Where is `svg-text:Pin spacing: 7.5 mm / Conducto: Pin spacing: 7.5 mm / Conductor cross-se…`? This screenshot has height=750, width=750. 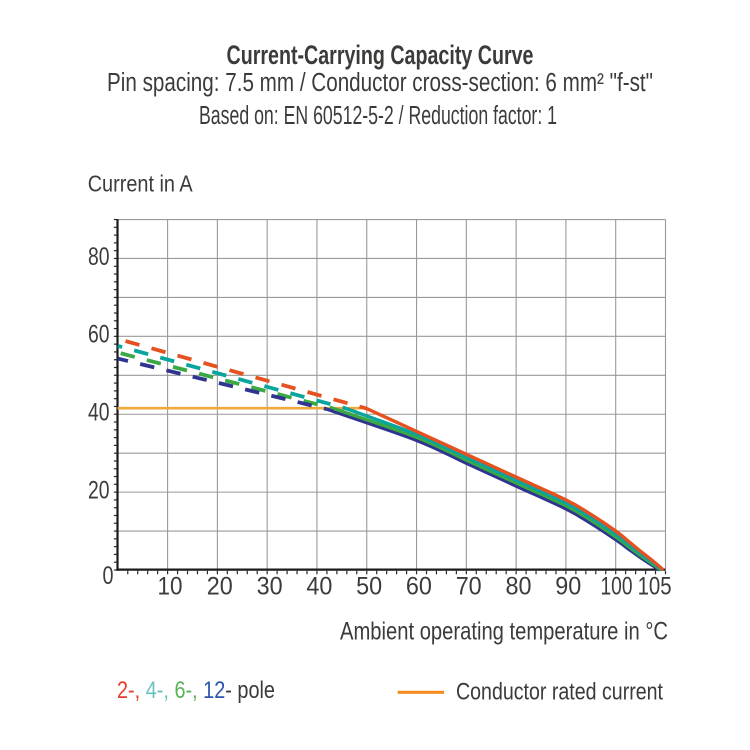
svg-text:Pin spacing: 7.5 mm / Conducto: Pin spacing: 7.5 mm / Conductor cross-se… is located at coordinates (380, 83).